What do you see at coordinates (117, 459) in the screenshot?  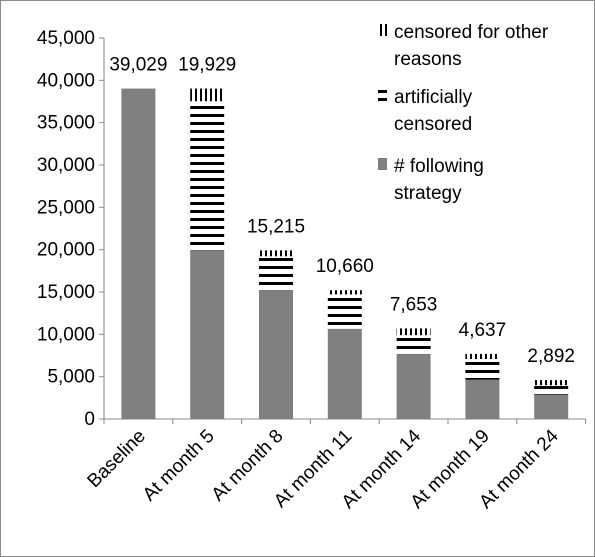 I see `category-label: Baseline` at bounding box center [117, 459].